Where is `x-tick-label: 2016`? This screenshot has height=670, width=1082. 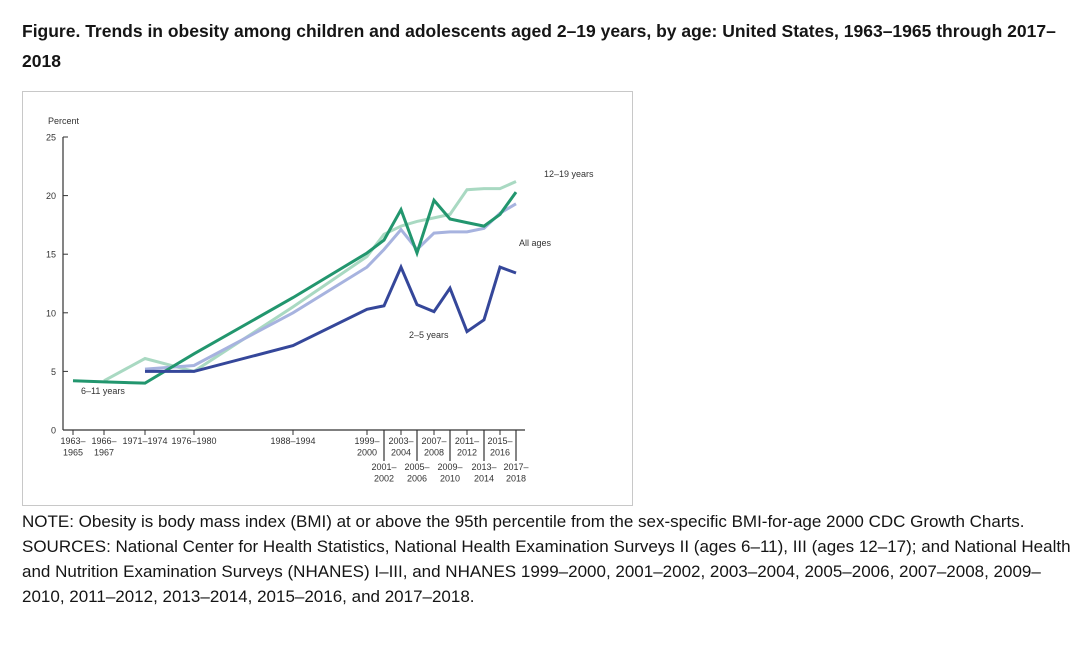
x-tick-label: 2016 is located at coordinates (500, 453).